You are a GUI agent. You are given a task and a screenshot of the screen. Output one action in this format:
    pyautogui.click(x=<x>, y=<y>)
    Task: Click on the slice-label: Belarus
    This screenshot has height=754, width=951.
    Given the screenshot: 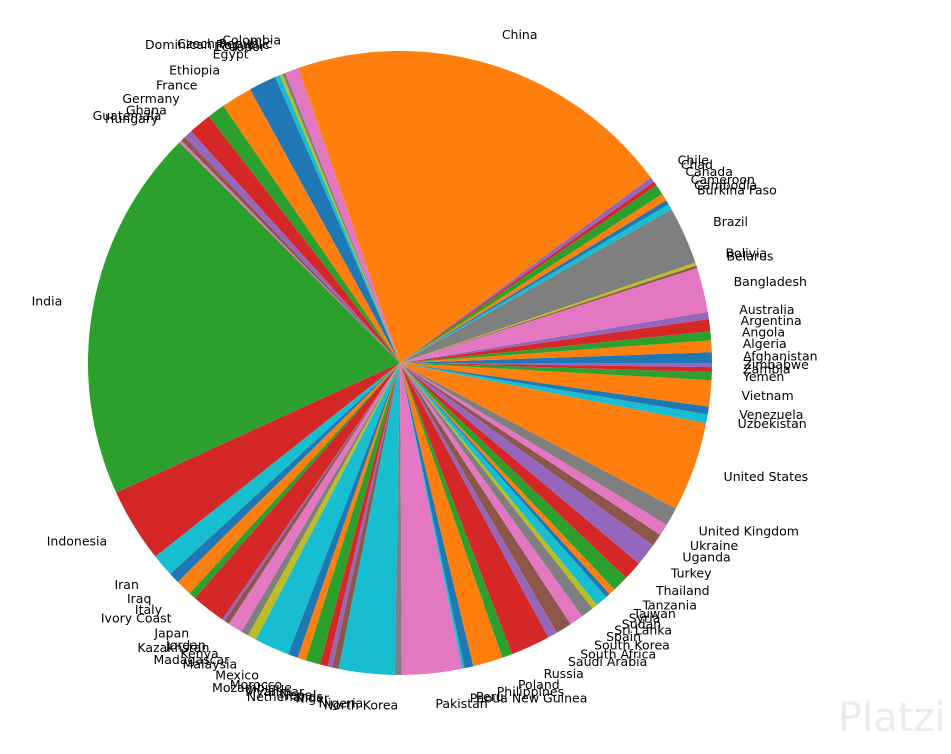 What is the action you would take?
    pyautogui.click(x=749, y=256)
    